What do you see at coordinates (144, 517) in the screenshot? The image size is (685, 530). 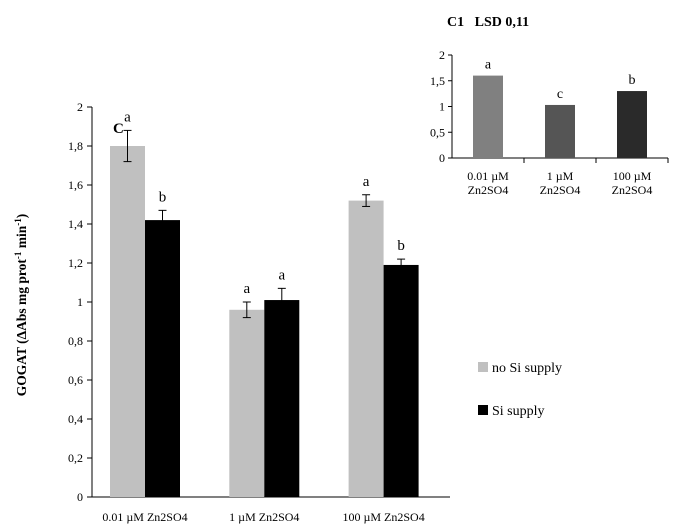 I see `x-tick-label: 0.01 µM Zn2SO4` at bounding box center [144, 517].